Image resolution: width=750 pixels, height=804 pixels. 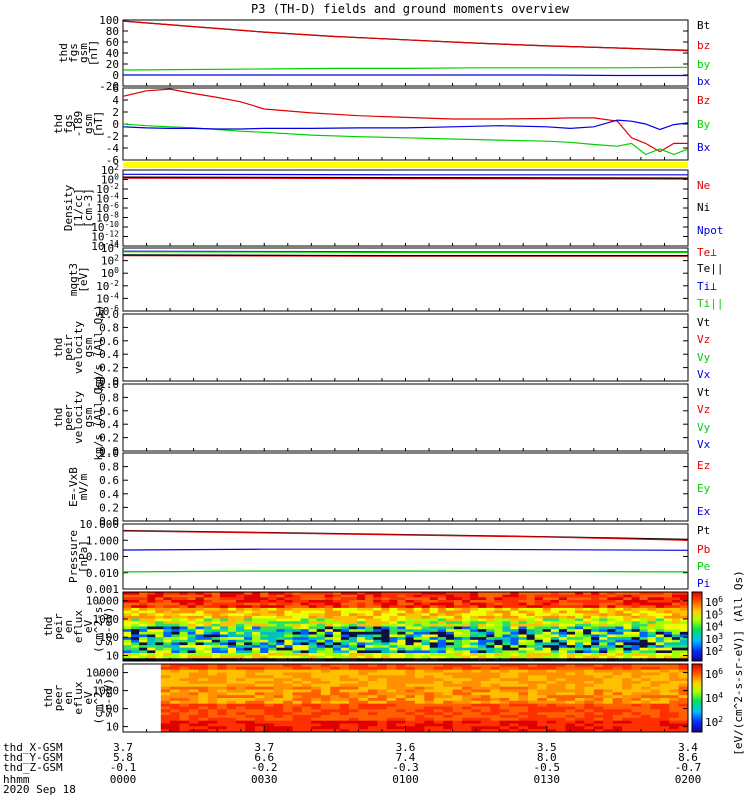 What do you see at coordinates (714, 614) in the screenshot?
I see `colorbar-tick-label: 10⁵` at bounding box center [714, 614].